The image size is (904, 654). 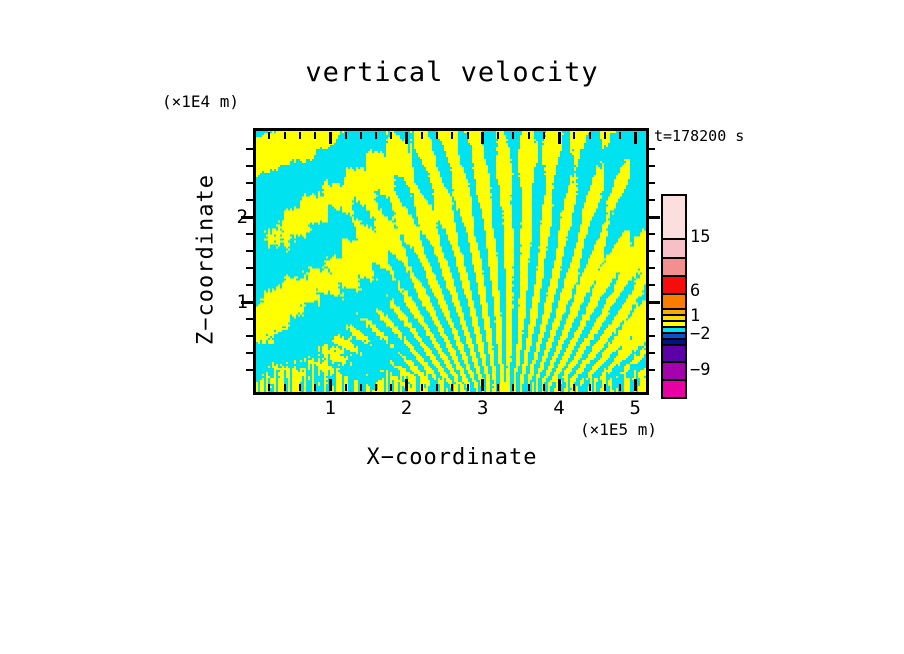 What do you see at coordinates (452, 72) in the screenshot?
I see `plot-title: vertical velocity` at bounding box center [452, 72].